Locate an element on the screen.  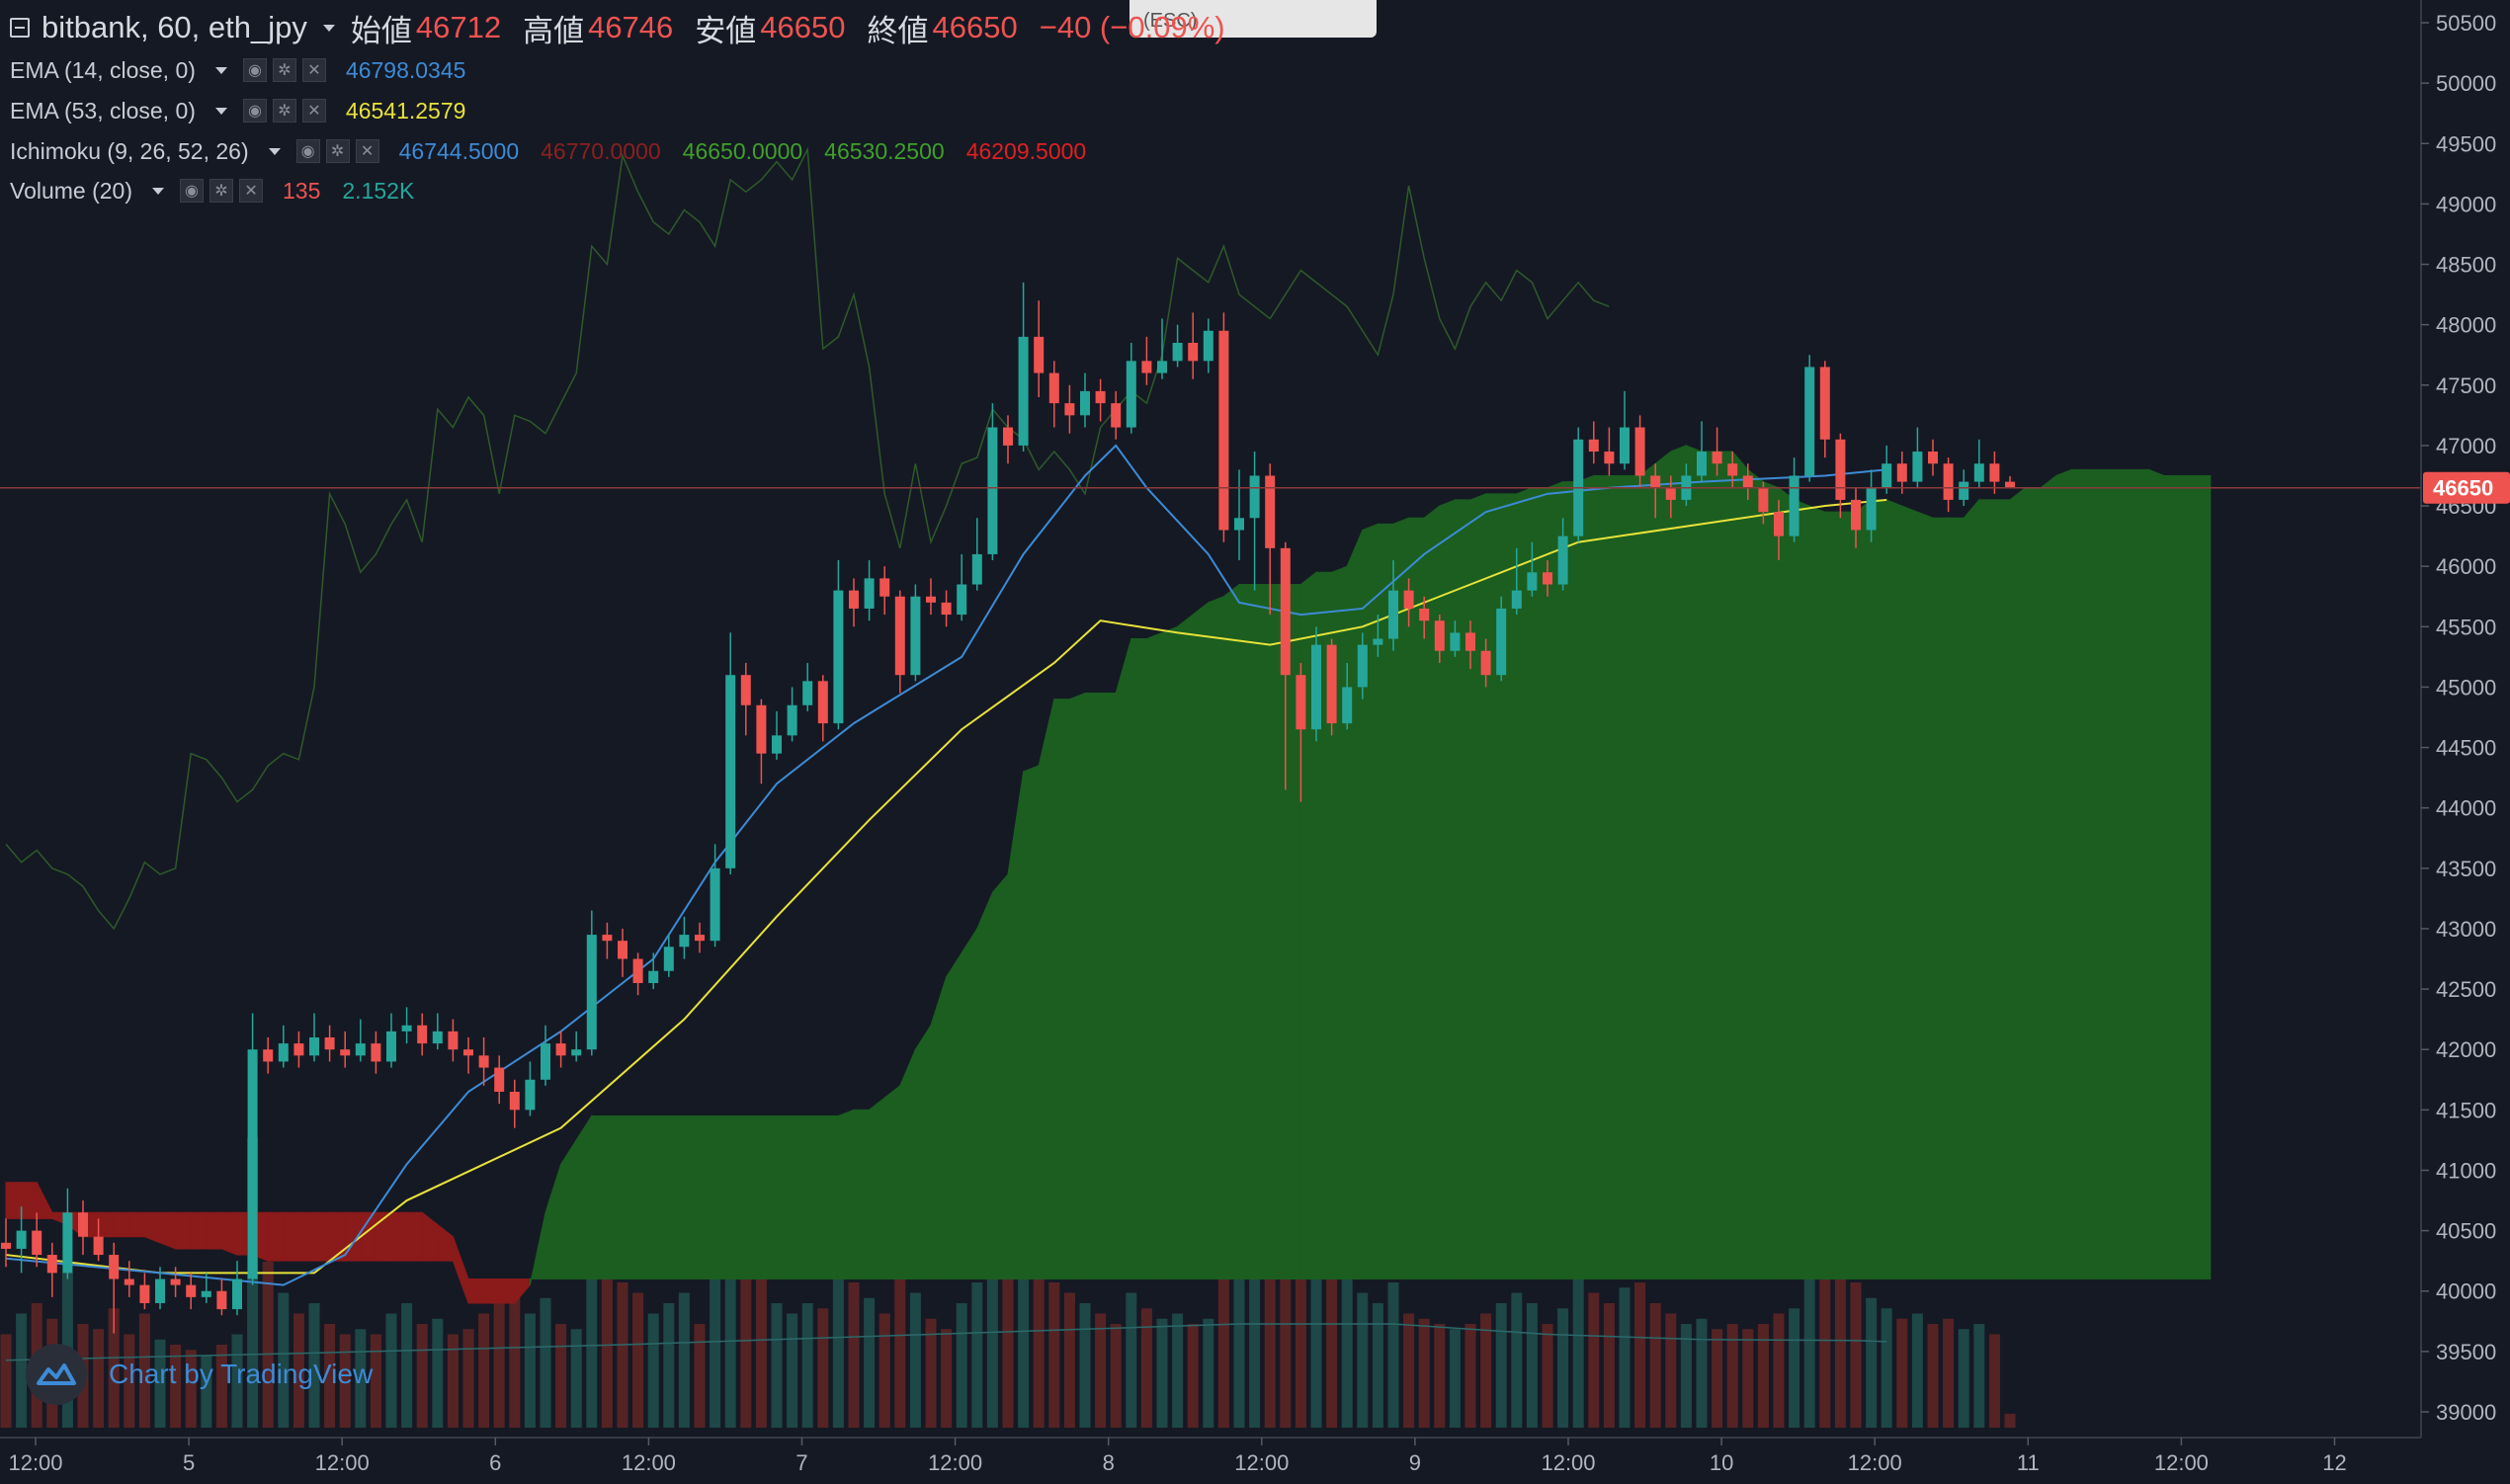
time-tick-label: 12 is located at coordinates (2334, 1462).